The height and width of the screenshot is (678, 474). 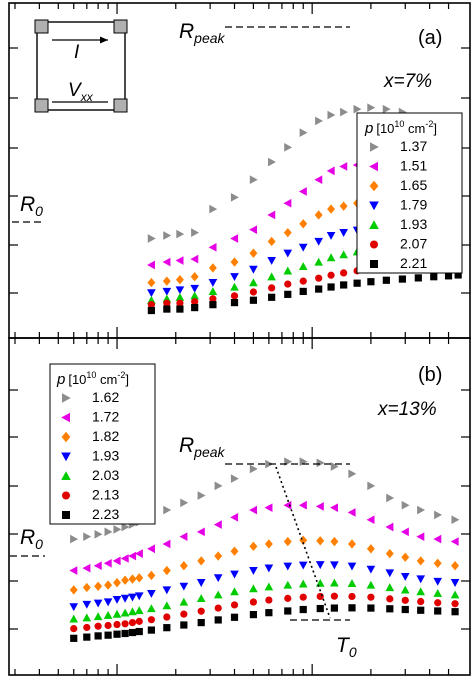 What do you see at coordinates (413, 224) in the screenshot?
I see `legend-label-1.93: 1.93` at bounding box center [413, 224].